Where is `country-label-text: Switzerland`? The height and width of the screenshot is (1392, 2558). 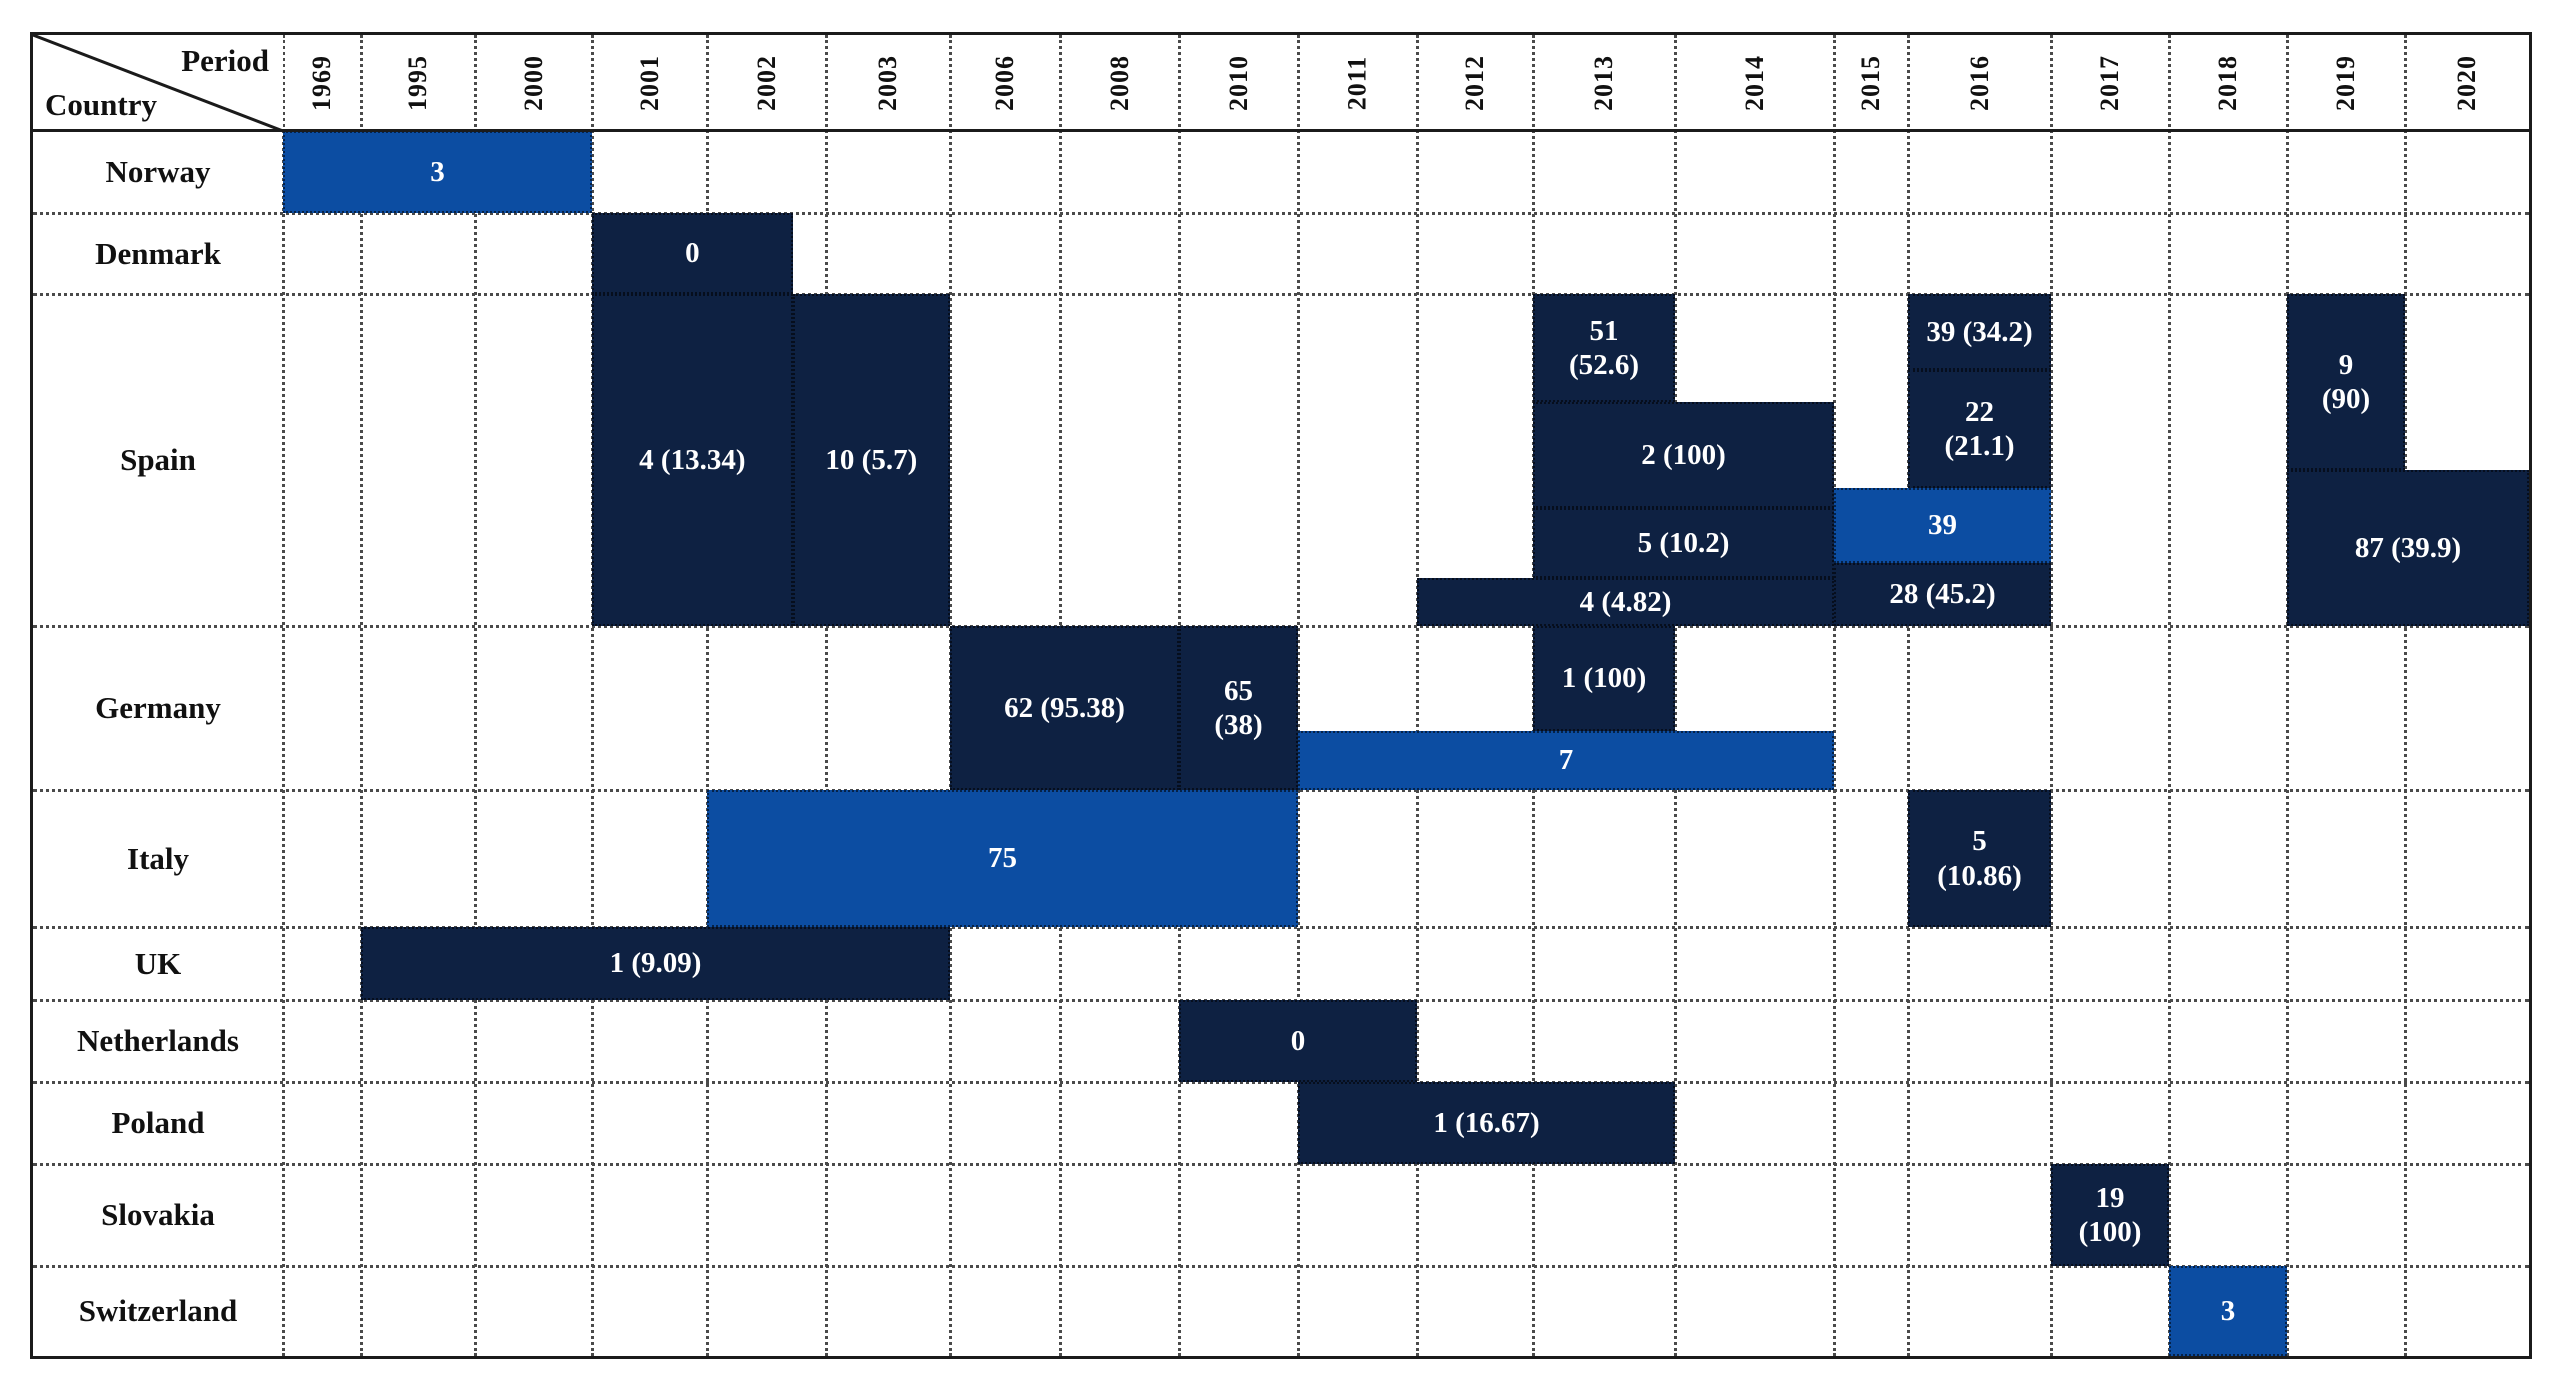
country-label-text: Switzerland is located at coordinates (158, 1310).